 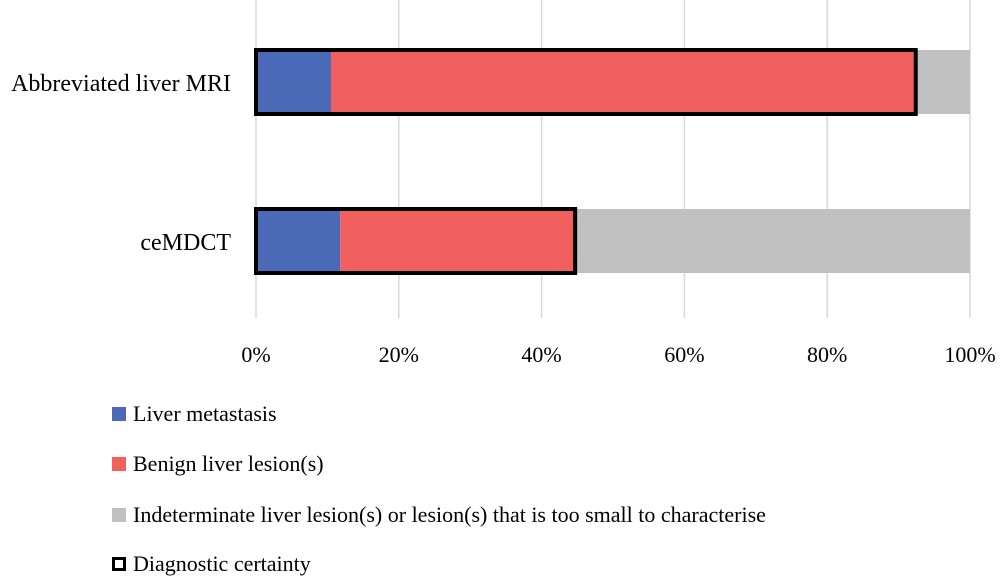 What do you see at coordinates (228, 463) in the screenshot?
I see `legend-label-2: Benign liver lesion(s)` at bounding box center [228, 463].